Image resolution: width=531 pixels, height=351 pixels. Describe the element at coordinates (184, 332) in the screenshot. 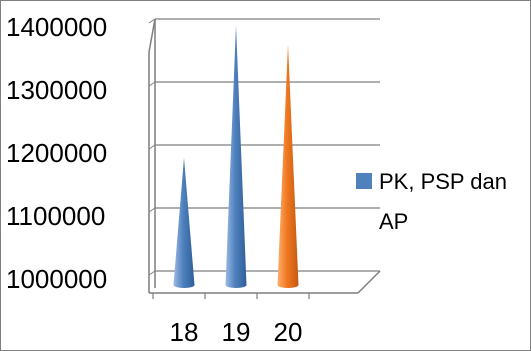

I see `x-tick-label: 18` at that location.